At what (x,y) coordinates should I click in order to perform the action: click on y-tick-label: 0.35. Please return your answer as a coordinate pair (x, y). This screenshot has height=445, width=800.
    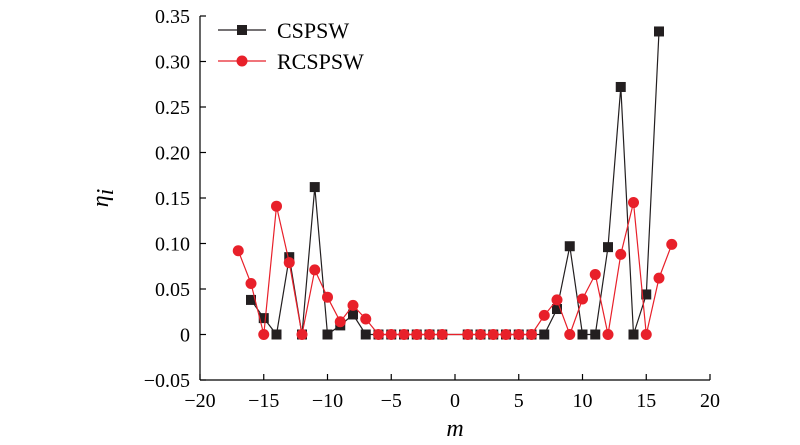
    Looking at the image, I should click on (172, 17).